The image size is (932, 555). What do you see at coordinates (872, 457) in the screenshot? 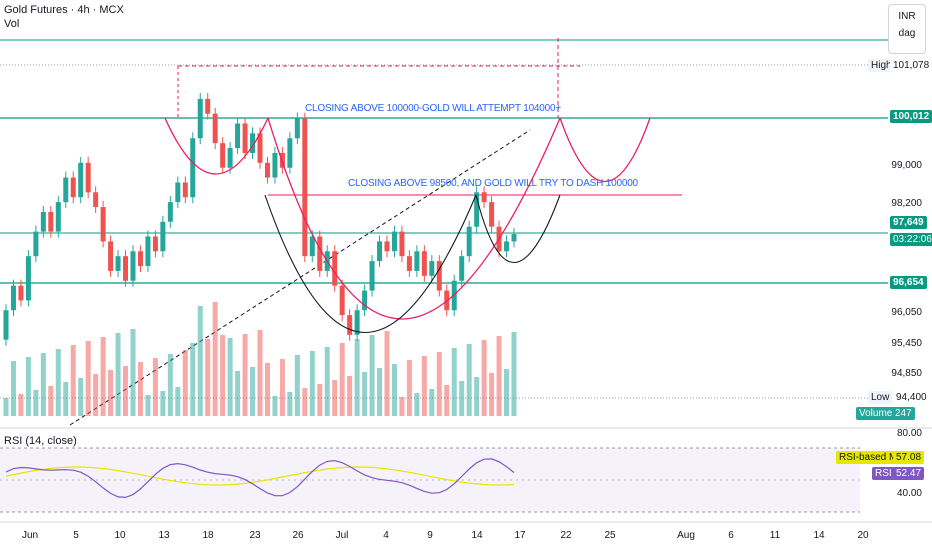
I see `rsi-ma-label: RSI-based MA` at bounding box center [872, 457].